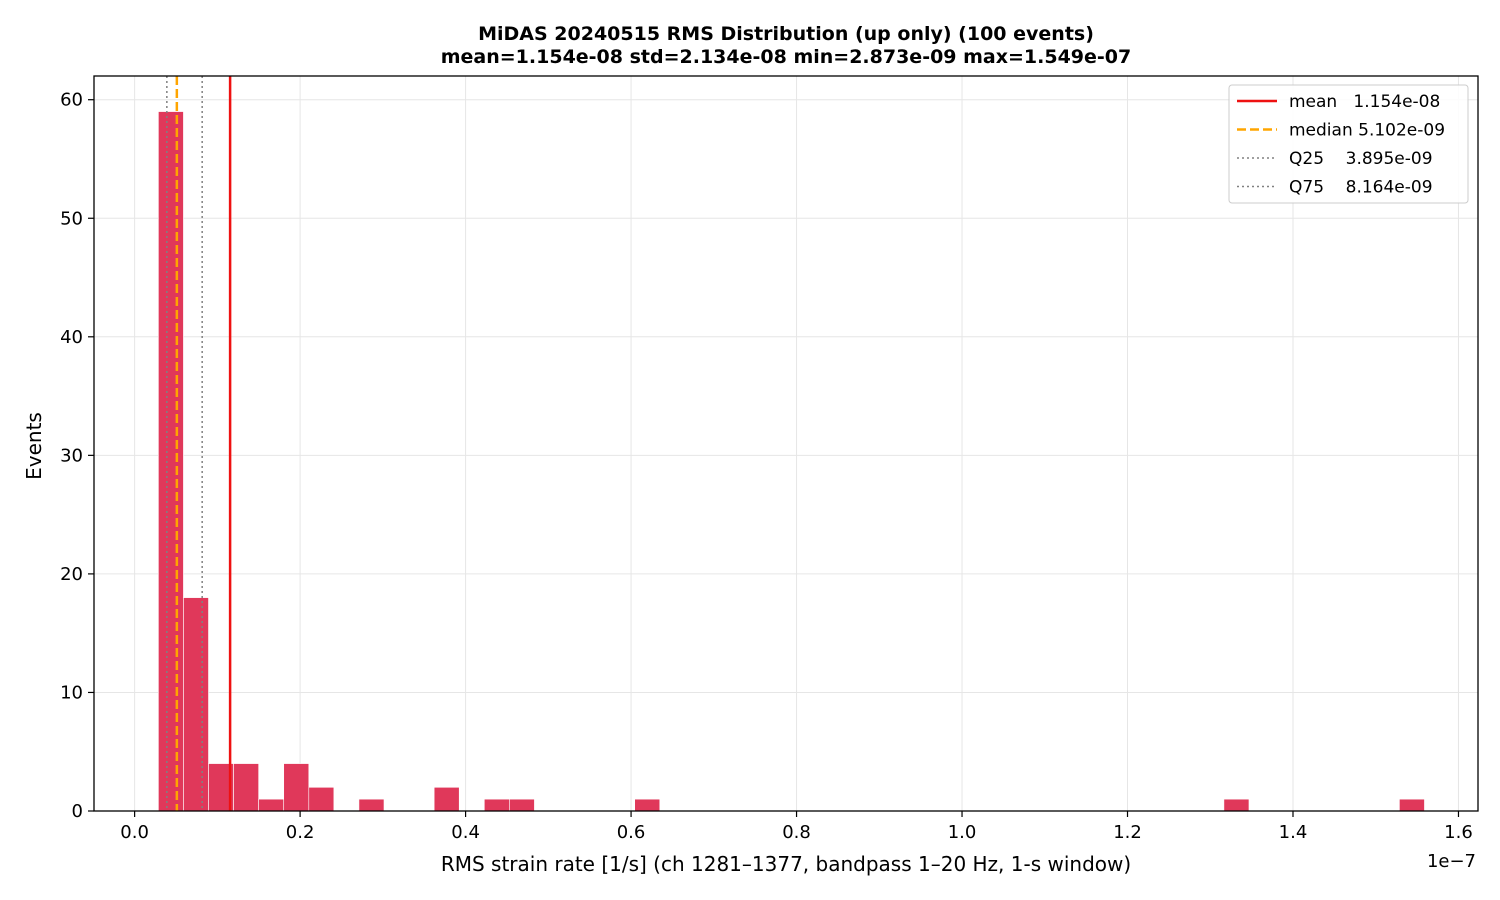 This screenshot has height=900, width=1500. What do you see at coordinates (1451, 861) in the screenshot?
I see `x-axis-offset-label: 1e−7` at bounding box center [1451, 861].